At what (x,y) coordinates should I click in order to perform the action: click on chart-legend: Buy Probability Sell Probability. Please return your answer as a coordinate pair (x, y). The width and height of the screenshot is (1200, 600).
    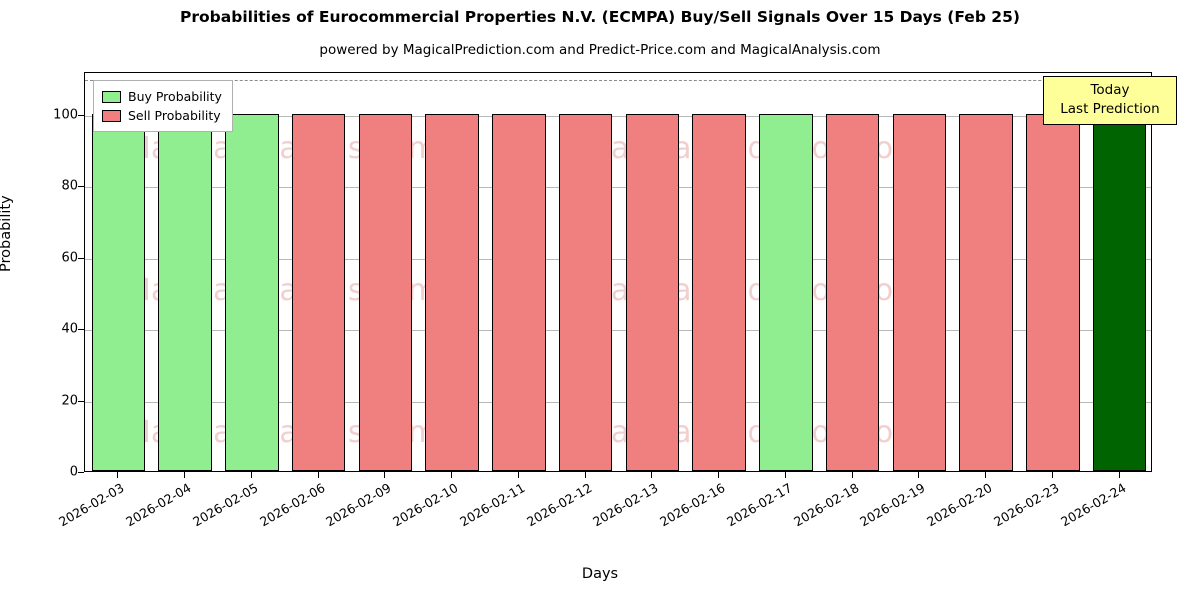
    Looking at the image, I should click on (163, 106).